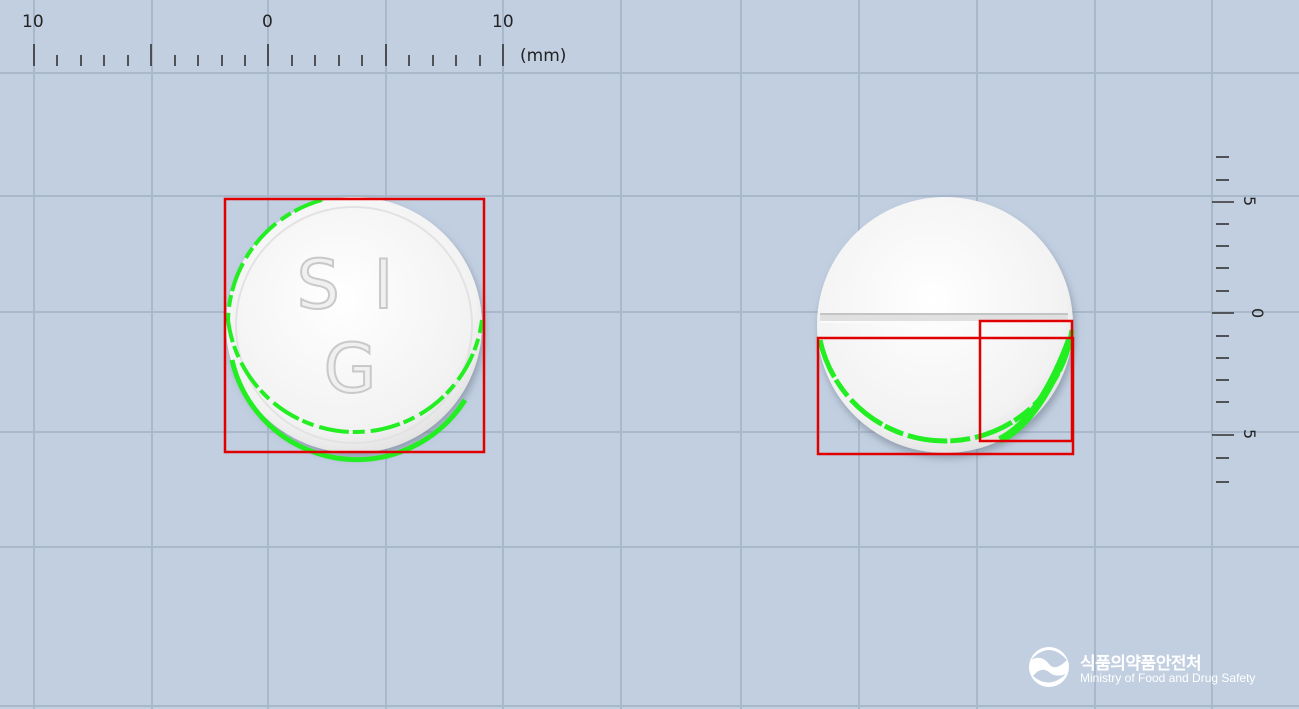 The image size is (1299, 709). What do you see at coordinates (1257, 313) in the screenshot?
I see `right-ruler-label-zero: 0` at bounding box center [1257, 313].